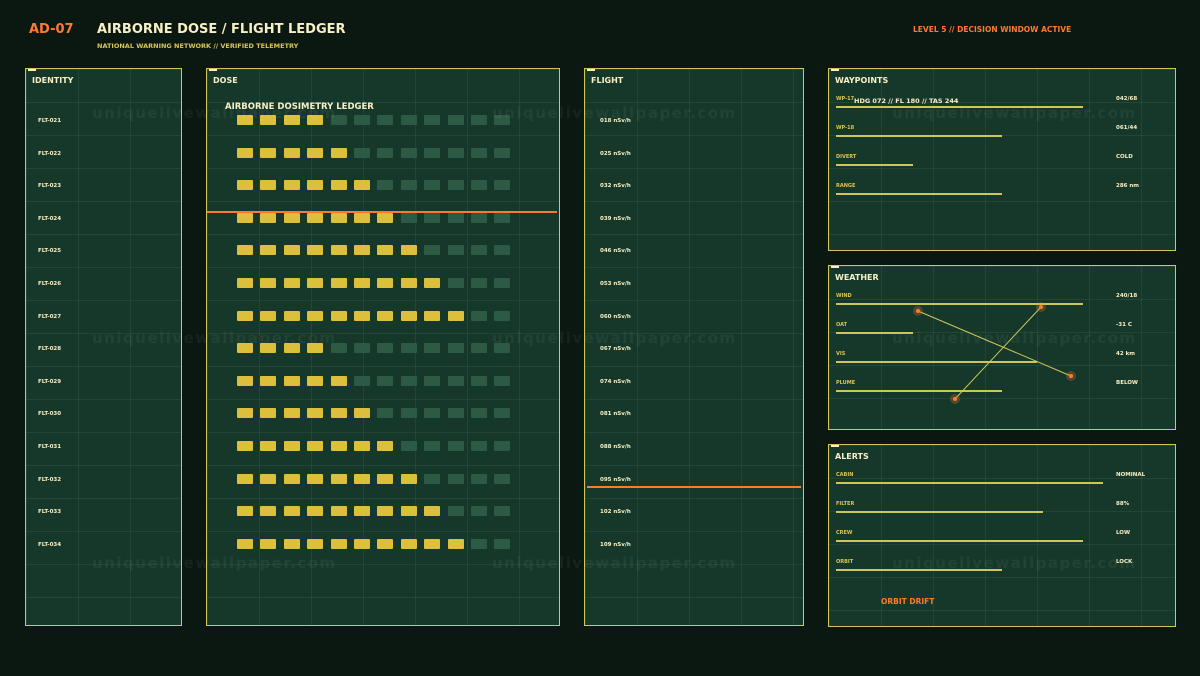 The height and width of the screenshot is (676, 1200). What do you see at coordinates (844, 533) in the screenshot?
I see `row-label: CREW` at bounding box center [844, 533].